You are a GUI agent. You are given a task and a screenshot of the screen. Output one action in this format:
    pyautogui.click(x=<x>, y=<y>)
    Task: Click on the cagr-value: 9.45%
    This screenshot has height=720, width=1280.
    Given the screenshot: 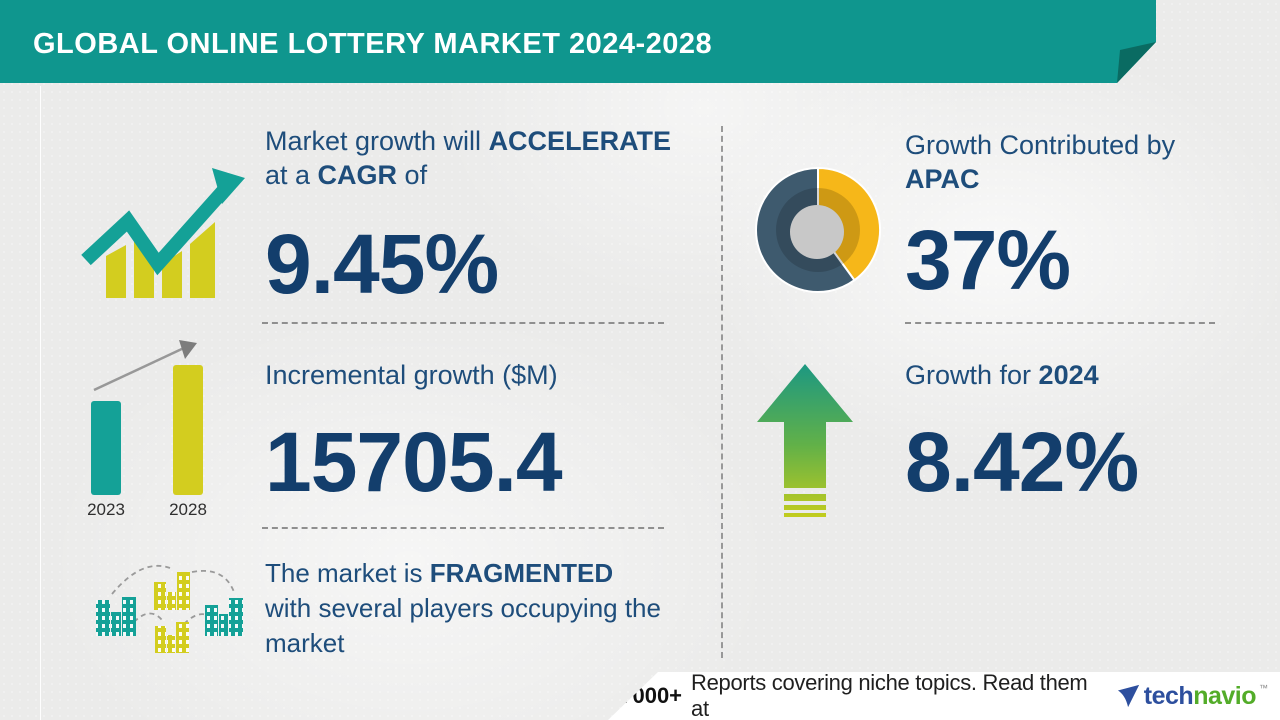 What is the action you would take?
    pyautogui.click(x=382, y=264)
    